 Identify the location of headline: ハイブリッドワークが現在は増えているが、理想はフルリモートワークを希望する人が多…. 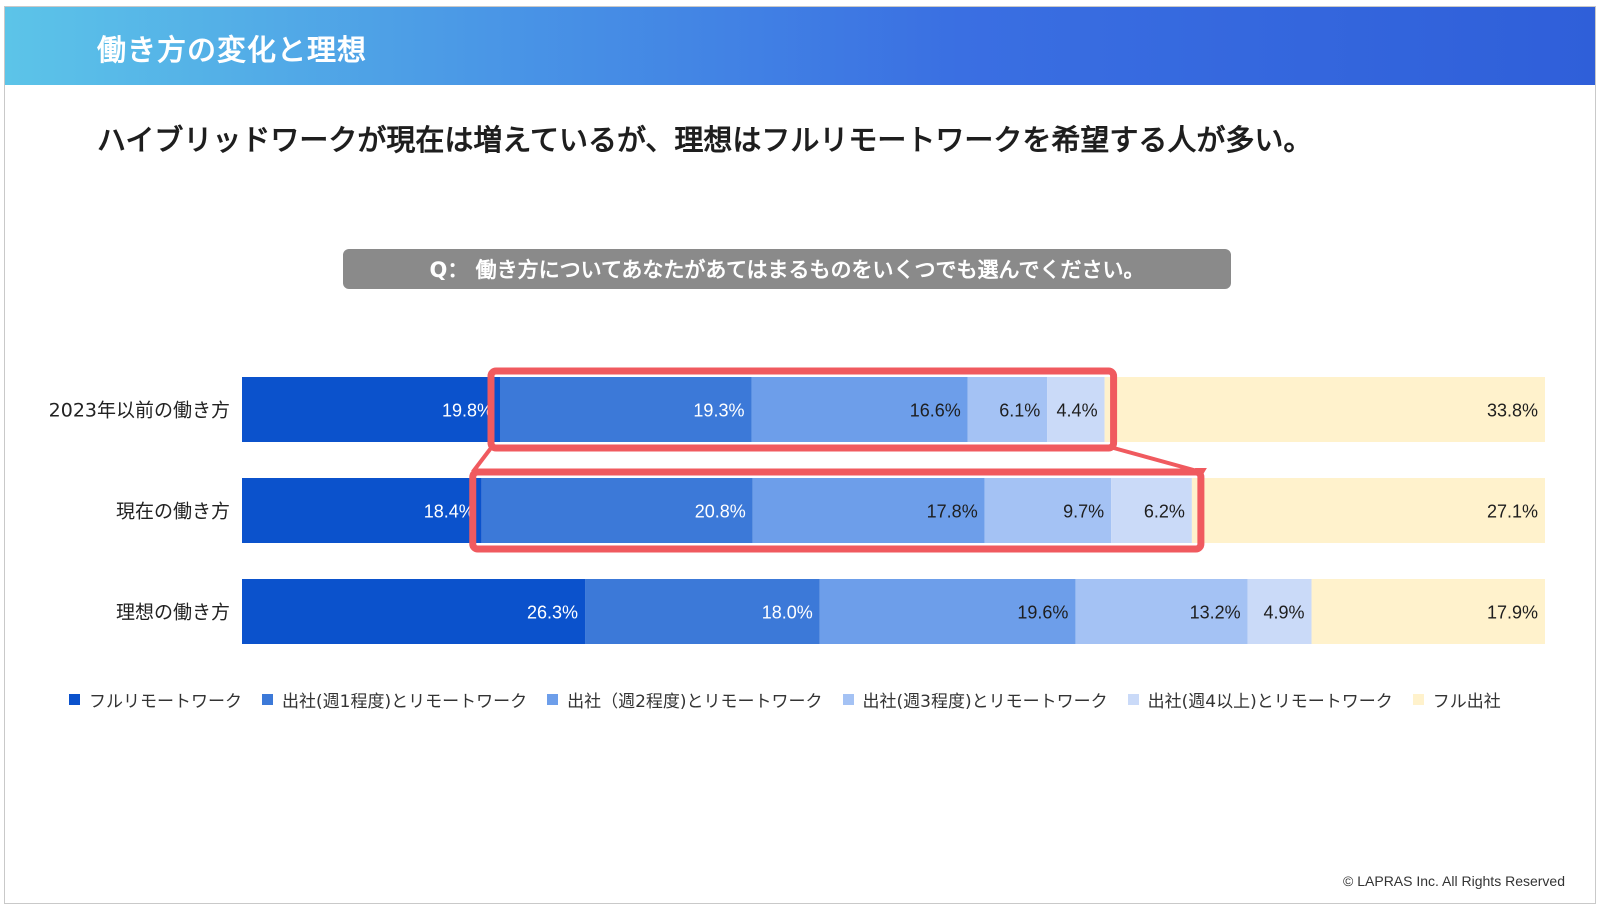
(705, 140).